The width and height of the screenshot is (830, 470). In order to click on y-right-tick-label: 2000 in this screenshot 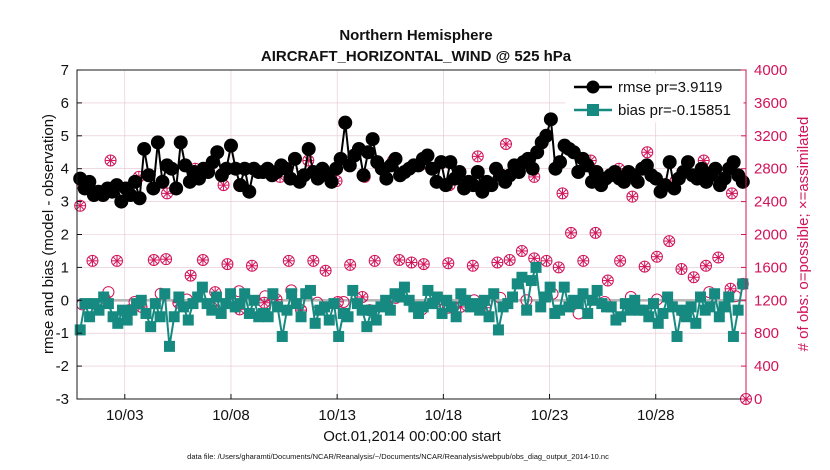, I will do `click(770, 235)`.